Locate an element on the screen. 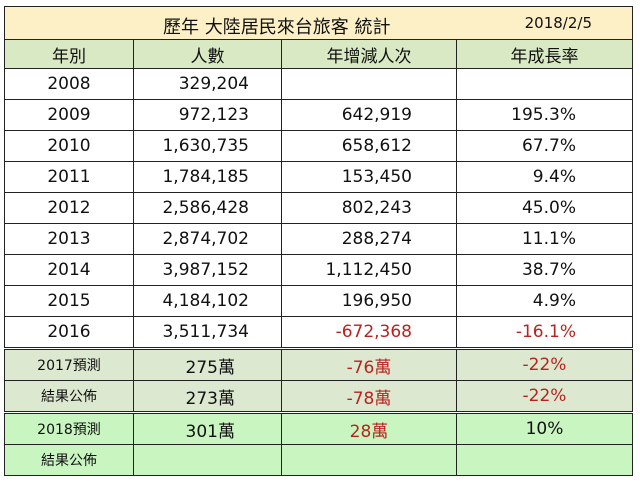 This screenshot has width=640, height=496. count-cell: 329,204 is located at coordinates (207, 84).